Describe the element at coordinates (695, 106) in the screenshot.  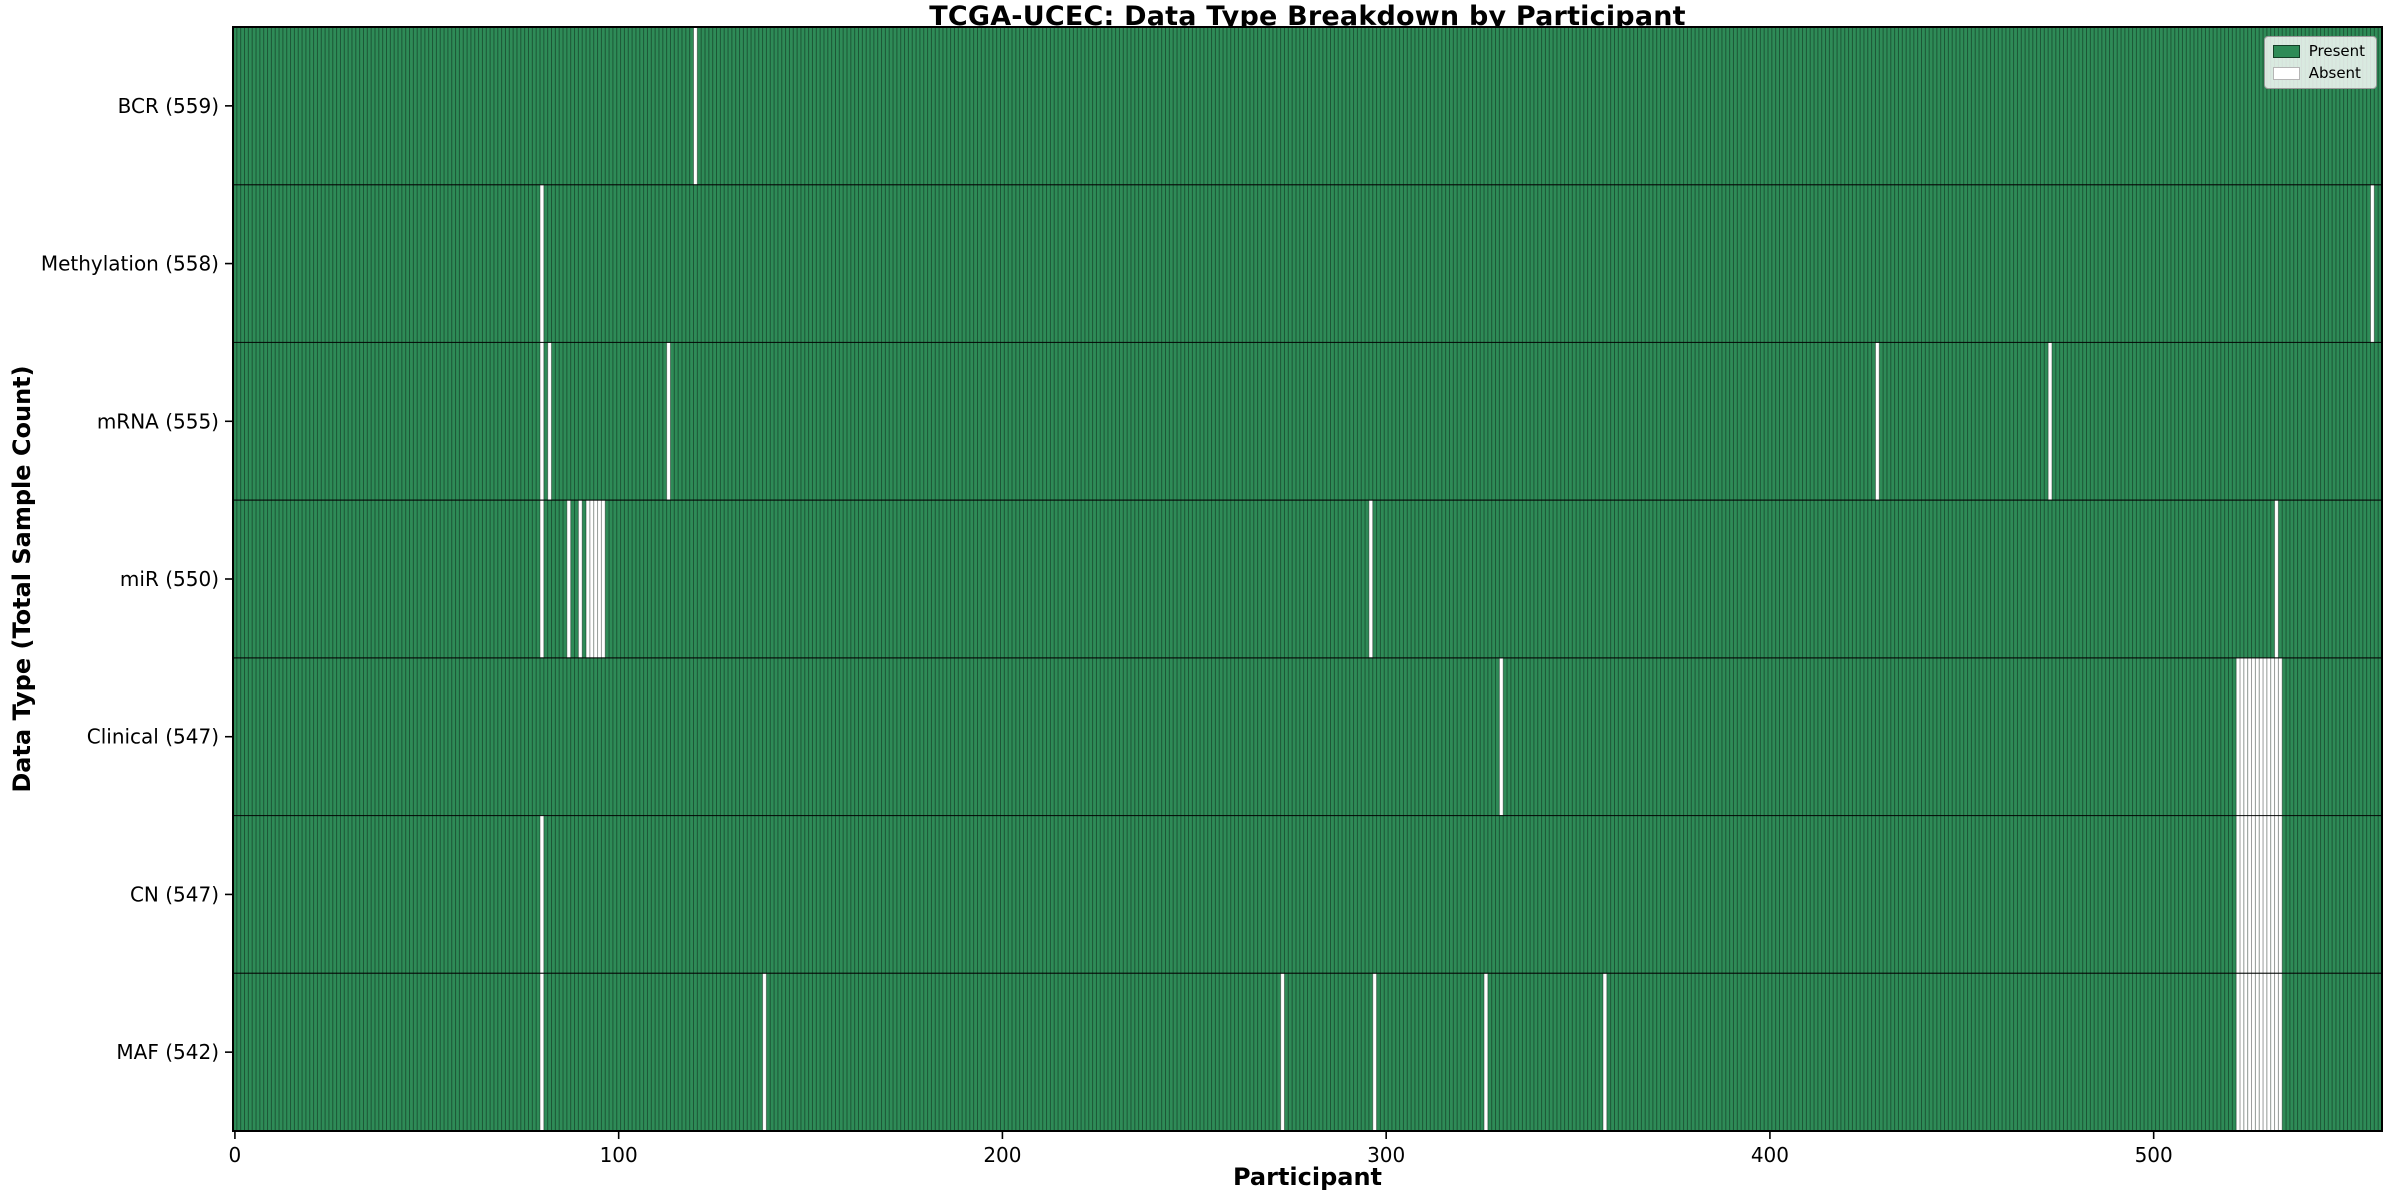
I see `absent-mark-bcr` at that location.